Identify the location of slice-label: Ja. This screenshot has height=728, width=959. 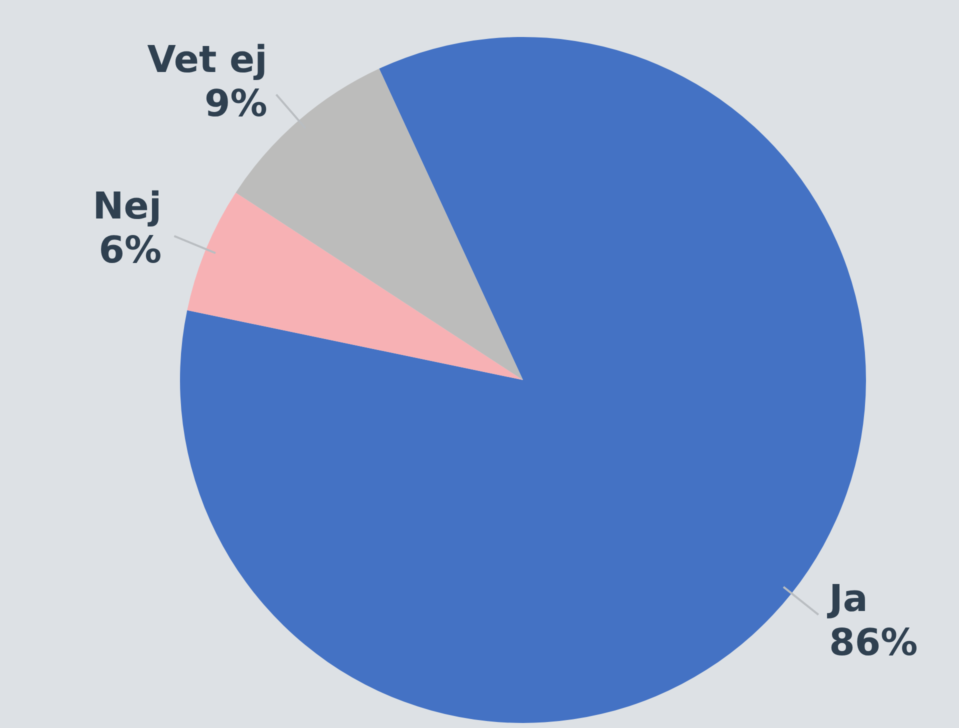
(847, 598).